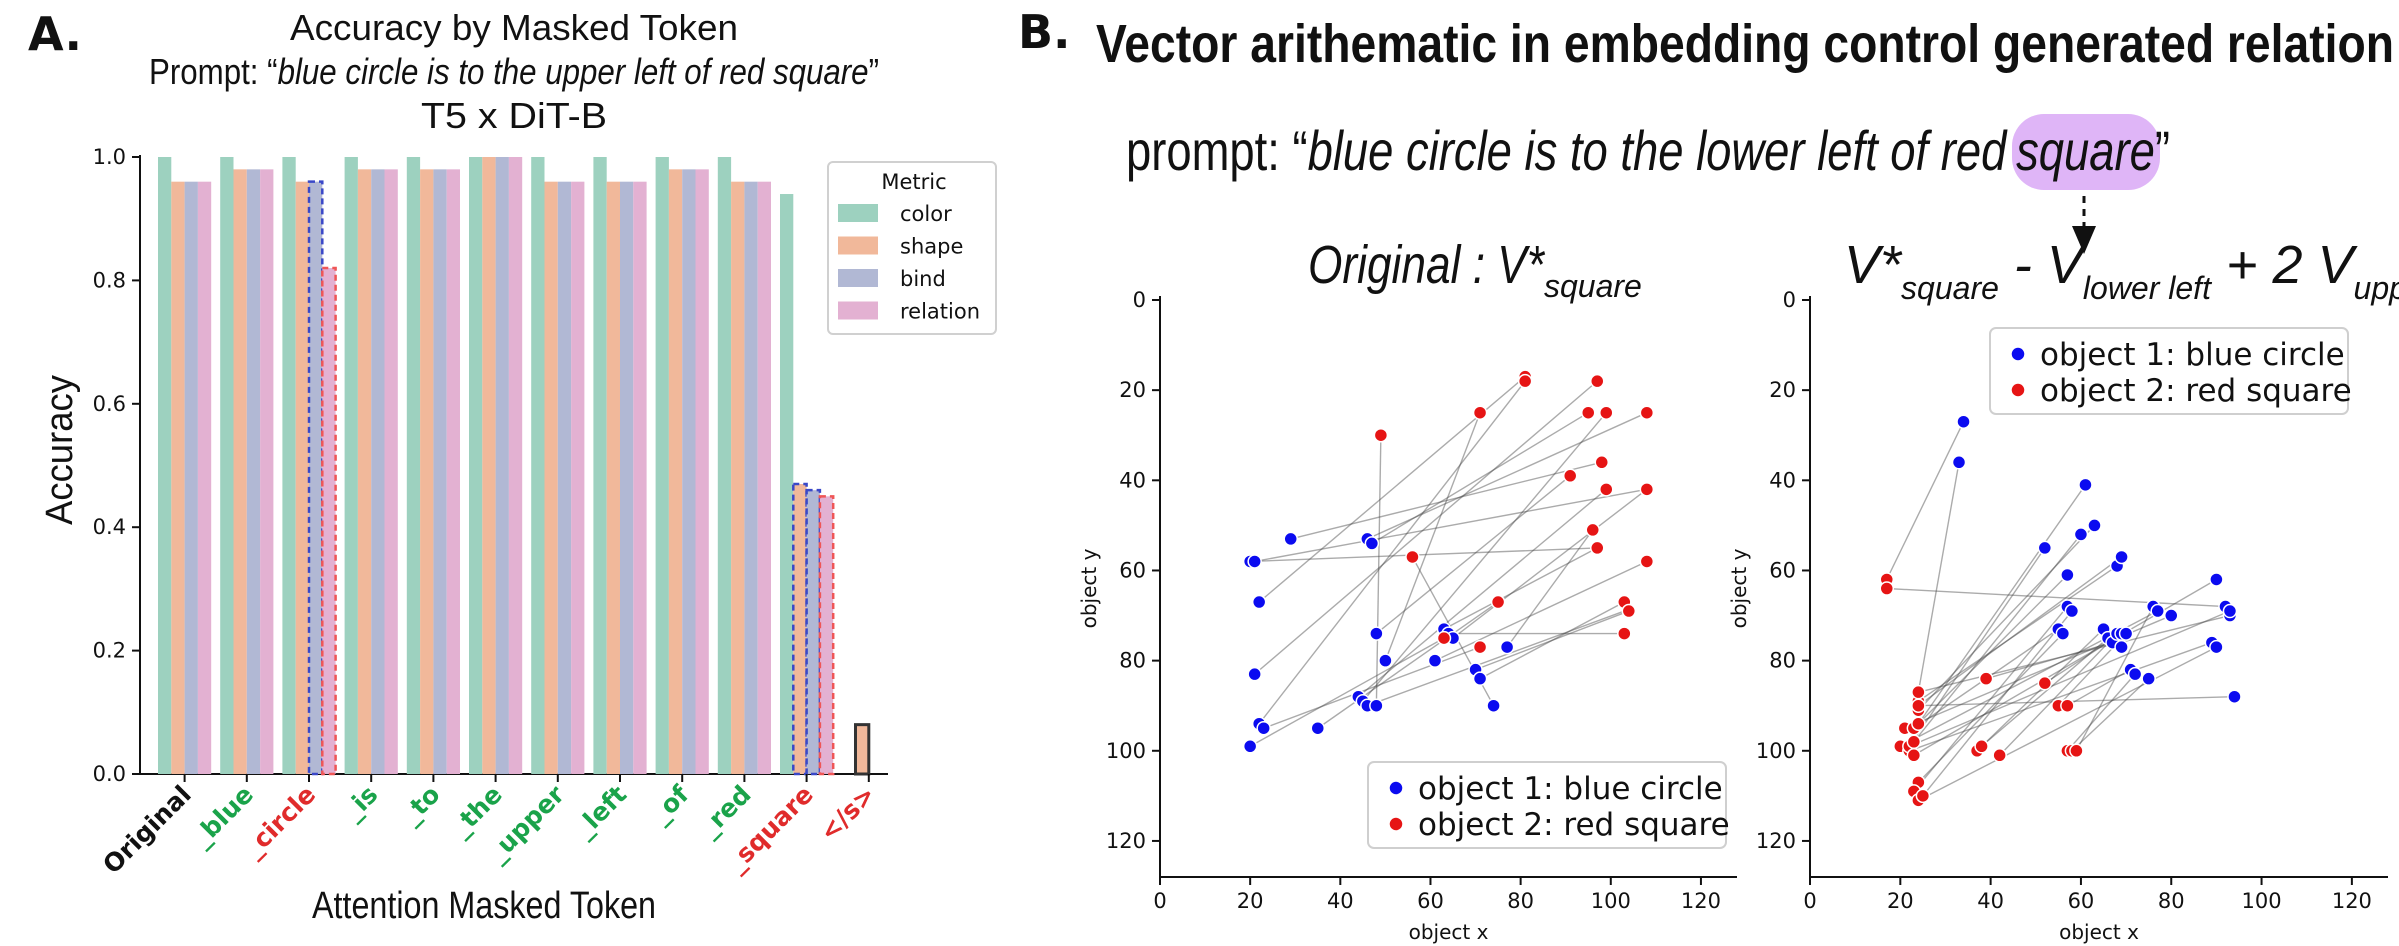  Describe the element at coordinates (1132, 390) in the screenshot. I see `y-tick-label: 20` at that location.